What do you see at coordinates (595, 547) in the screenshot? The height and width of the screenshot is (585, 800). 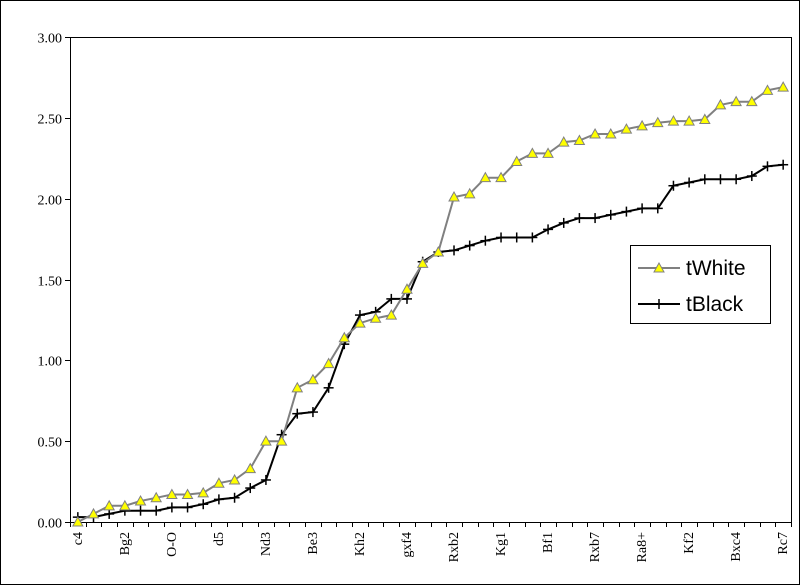 I see `x-tick-label: Rxb7` at bounding box center [595, 547].